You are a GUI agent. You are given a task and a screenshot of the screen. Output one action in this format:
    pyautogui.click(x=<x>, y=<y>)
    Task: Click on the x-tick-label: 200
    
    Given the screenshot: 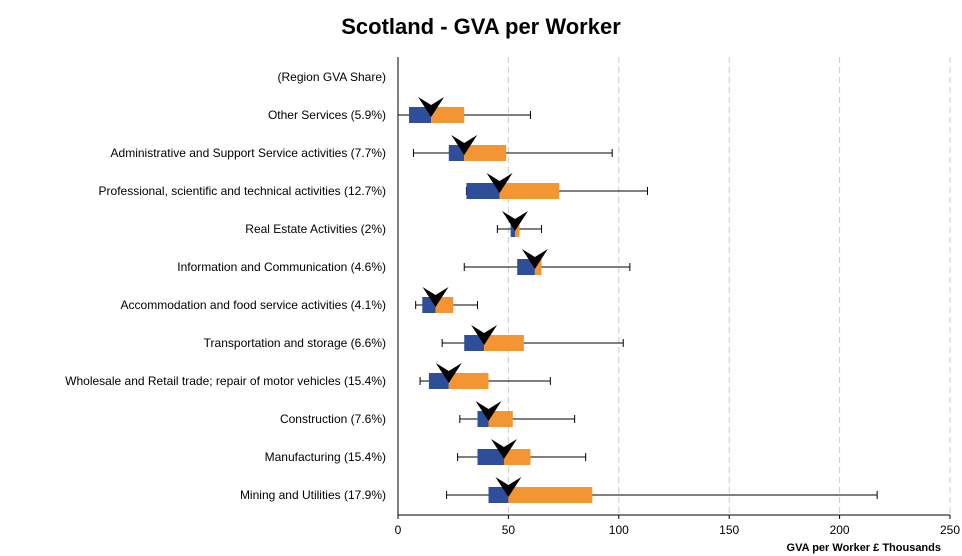 What is the action you would take?
    pyautogui.click(x=840, y=530)
    